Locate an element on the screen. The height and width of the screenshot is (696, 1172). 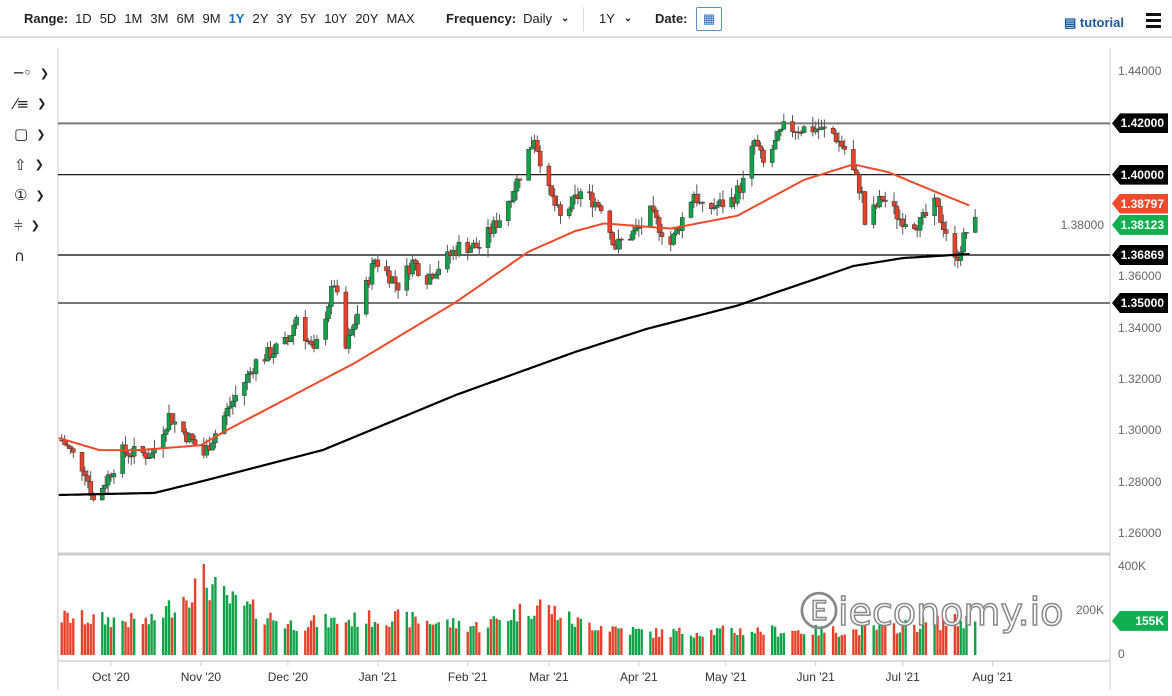
range-20y: 20Y is located at coordinates (367, 18).